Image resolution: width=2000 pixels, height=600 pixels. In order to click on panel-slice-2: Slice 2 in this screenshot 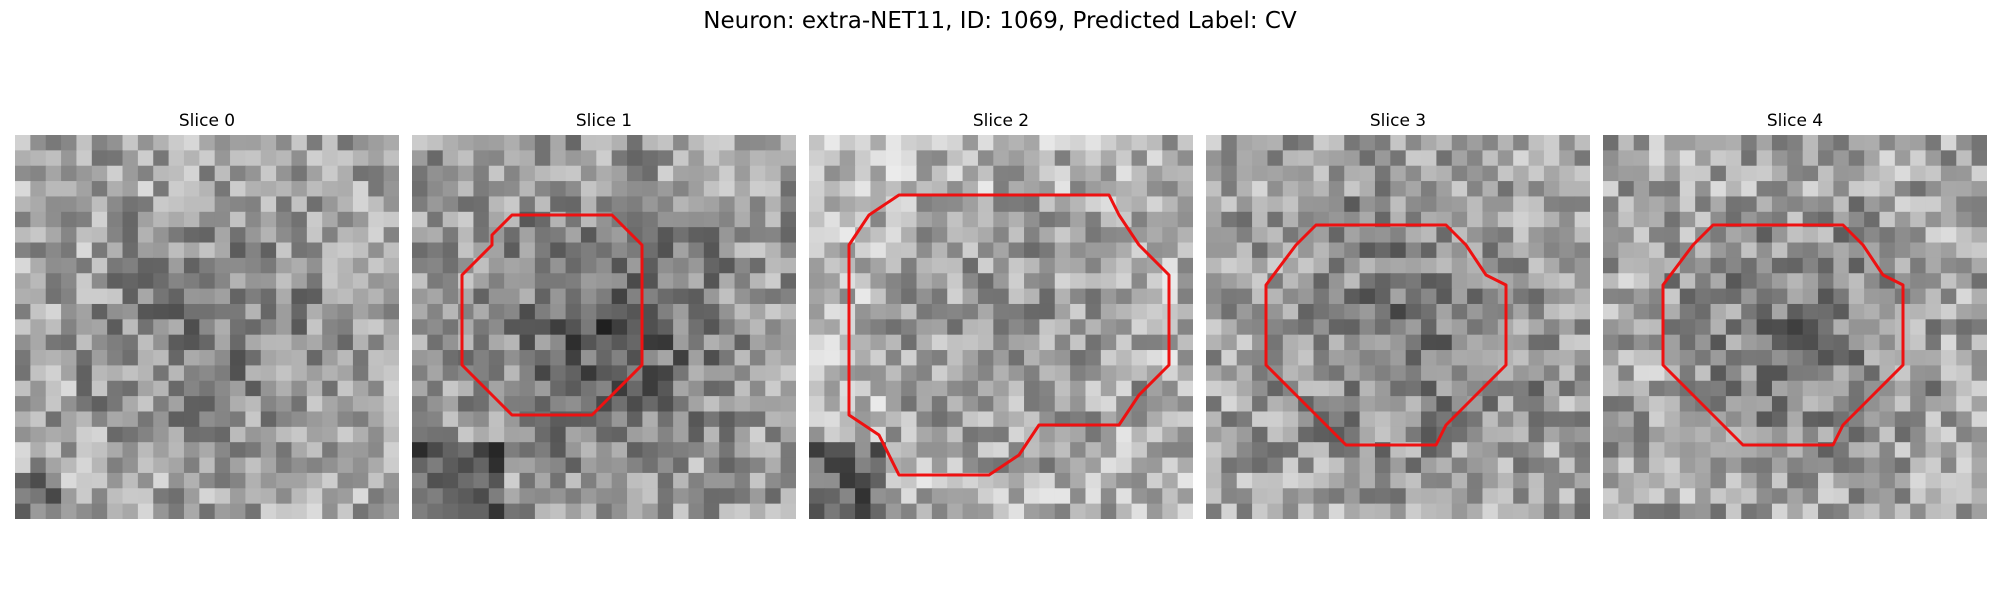, I will do `click(1001, 314)`.